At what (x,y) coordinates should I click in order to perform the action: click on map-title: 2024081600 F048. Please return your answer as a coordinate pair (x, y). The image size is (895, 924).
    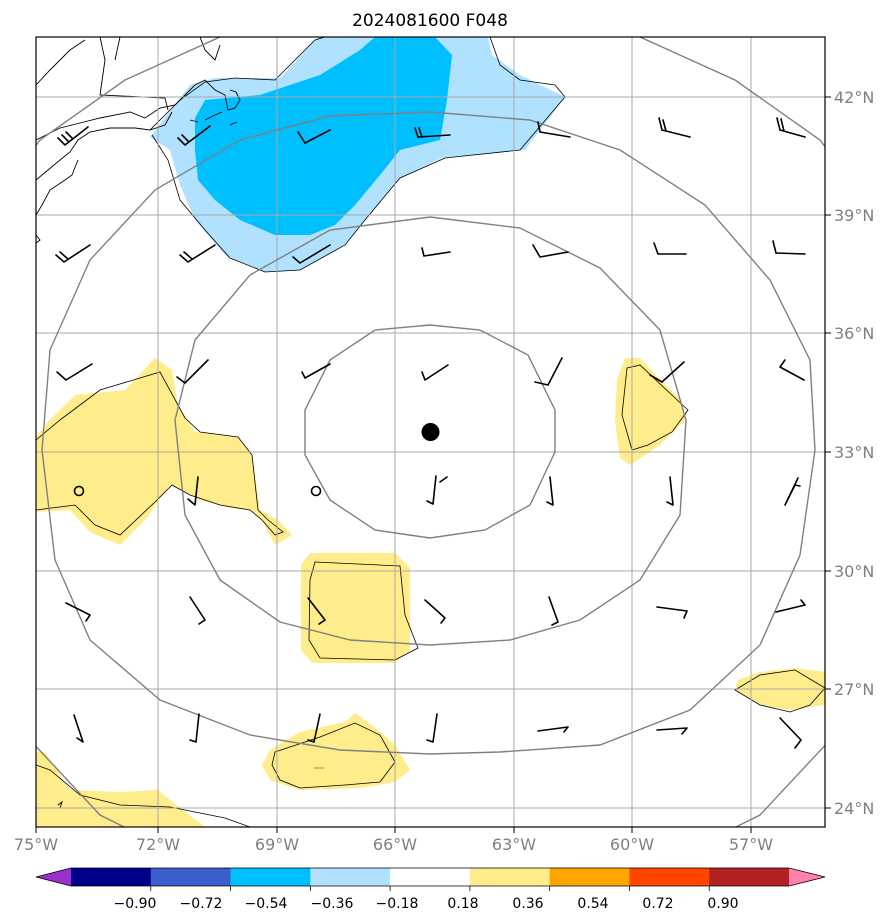
    Looking at the image, I should click on (430, 21).